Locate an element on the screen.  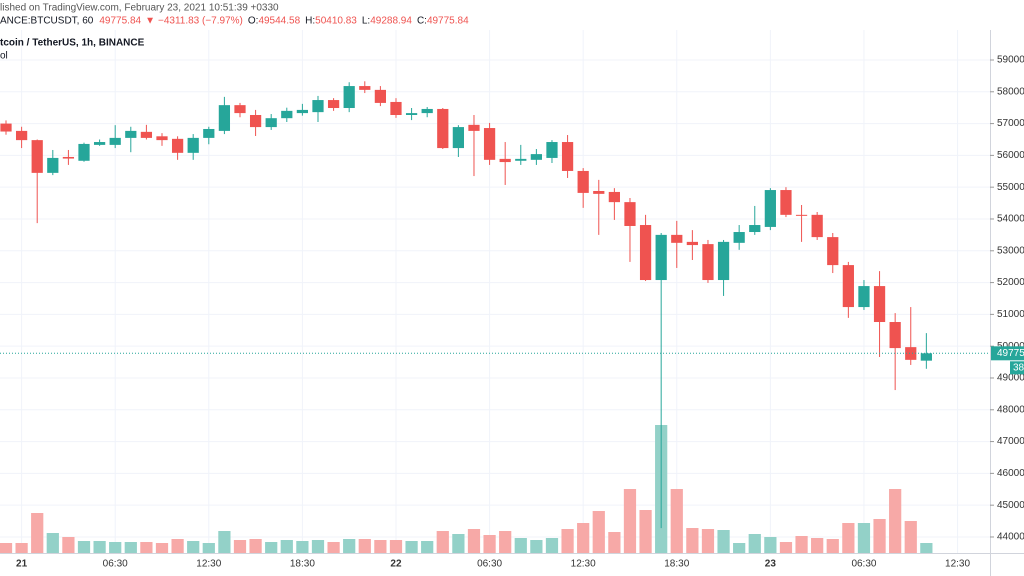
change: −4311.83 (−7.97%) is located at coordinates (200, 21).